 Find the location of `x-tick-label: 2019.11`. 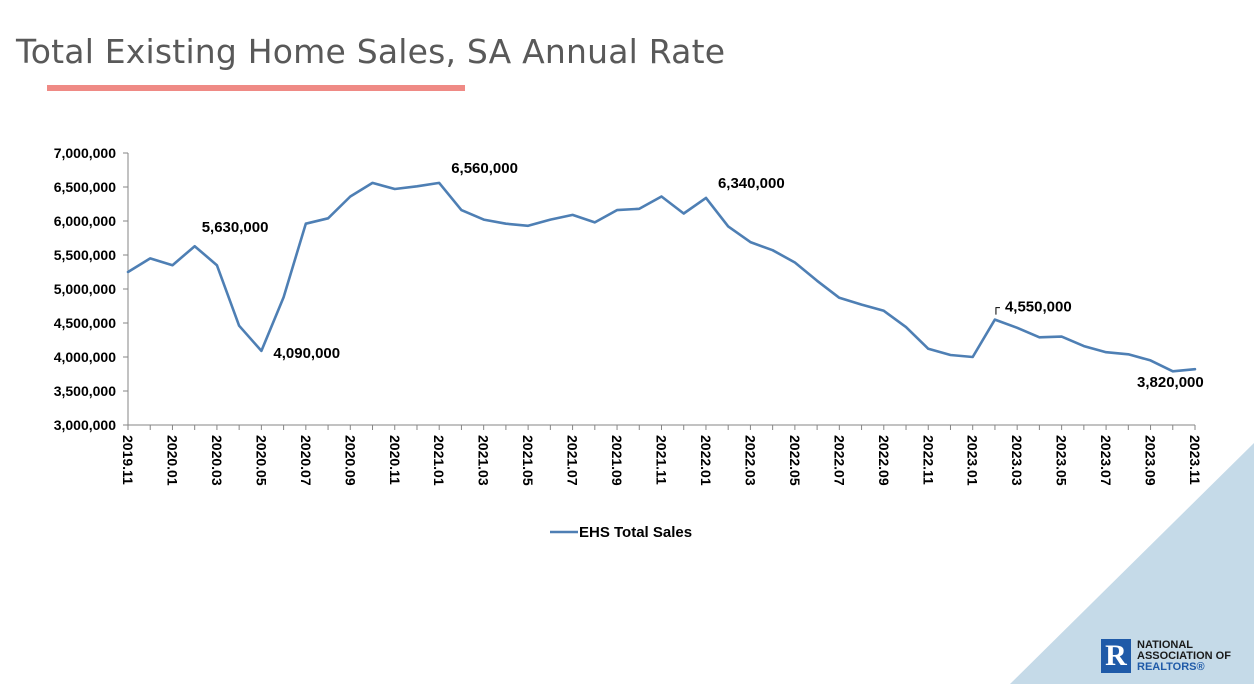

x-tick-label: 2019.11 is located at coordinates (128, 460).